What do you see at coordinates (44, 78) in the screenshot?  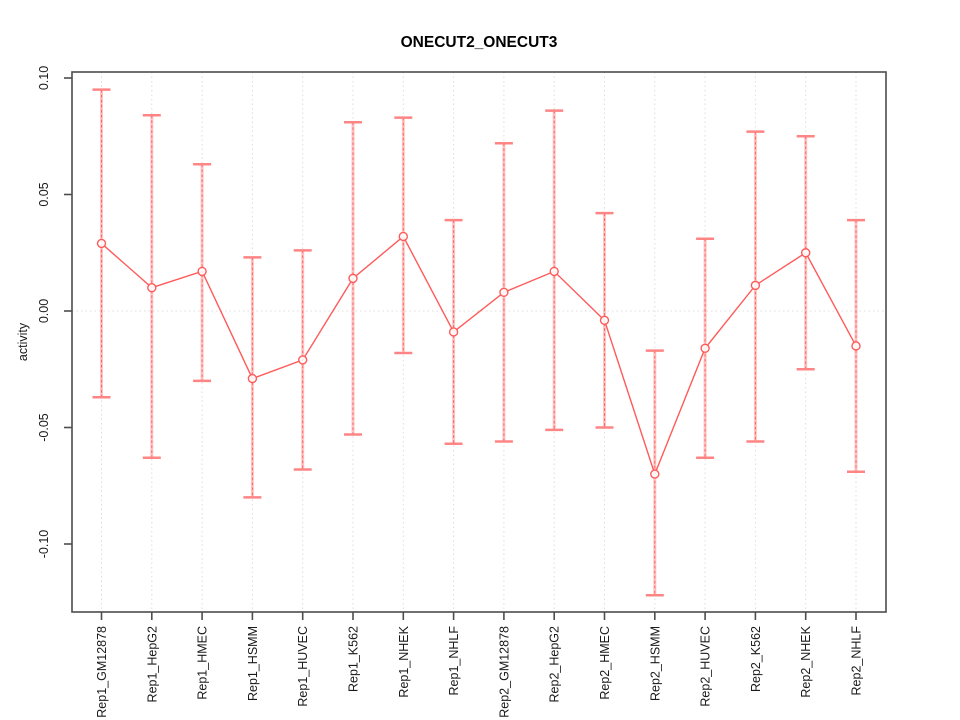 I see `y-tick-label: 0.10` at bounding box center [44, 78].